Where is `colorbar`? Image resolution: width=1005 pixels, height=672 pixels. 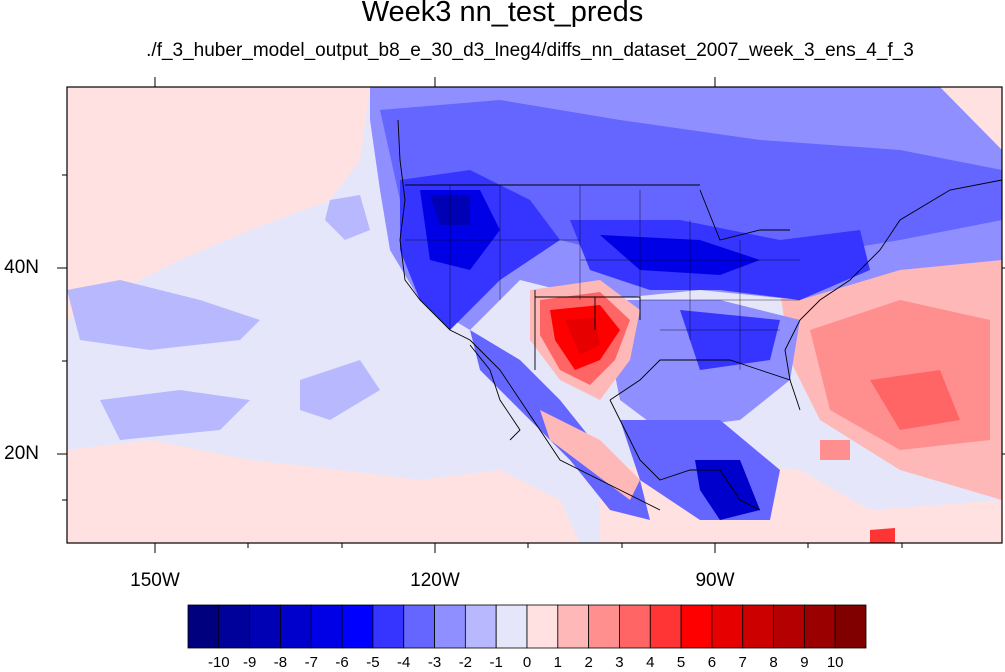
colorbar is located at coordinates (527, 626).